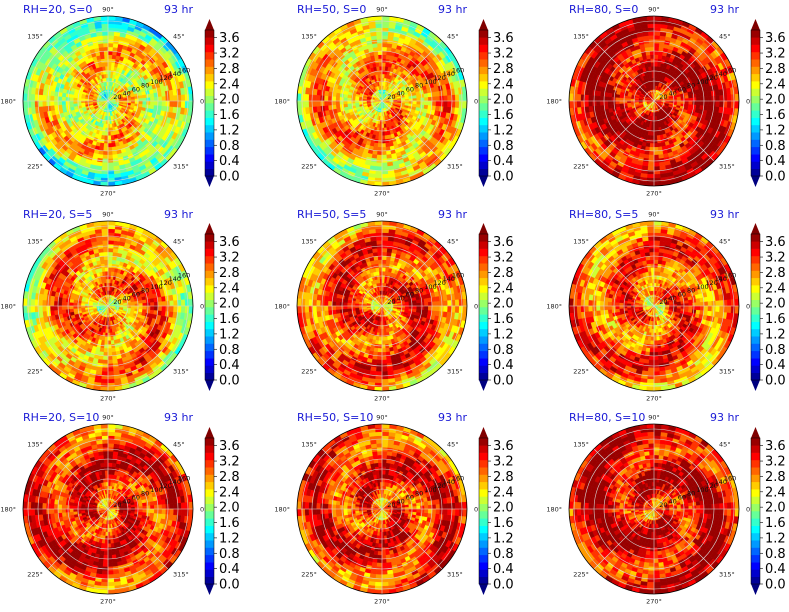 The height and width of the screenshot is (612, 789). I want to click on colorbar-extend-min, so click(483, 181).